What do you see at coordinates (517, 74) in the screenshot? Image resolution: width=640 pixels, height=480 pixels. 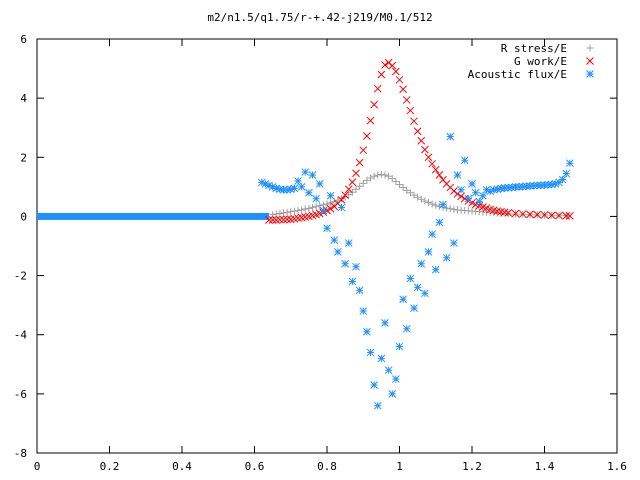 I see `legend-label: Acoustic flux/E` at bounding box center [517, 74].